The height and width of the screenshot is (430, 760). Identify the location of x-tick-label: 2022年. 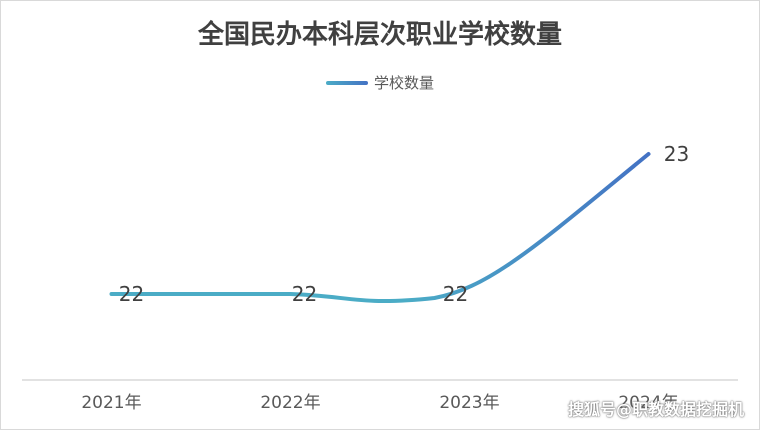
(290, 403).